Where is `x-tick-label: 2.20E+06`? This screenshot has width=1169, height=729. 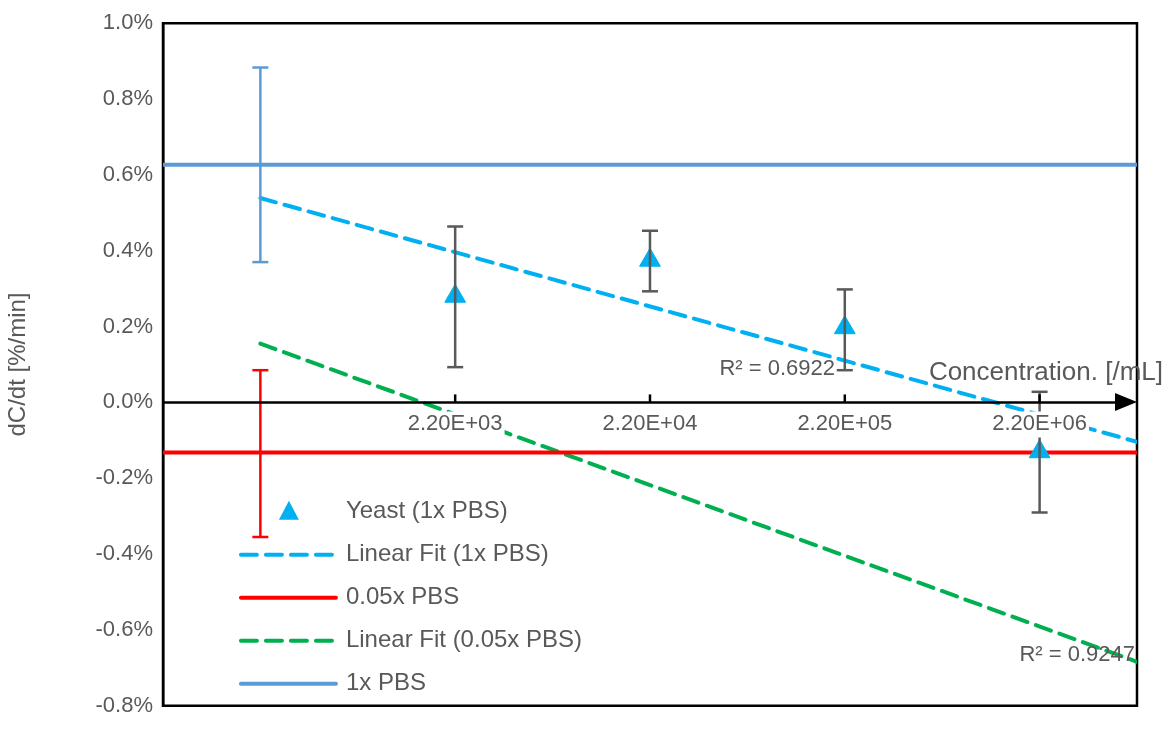
x-tick-label: 2.20E+06 is located at coordinates (1039, 423).